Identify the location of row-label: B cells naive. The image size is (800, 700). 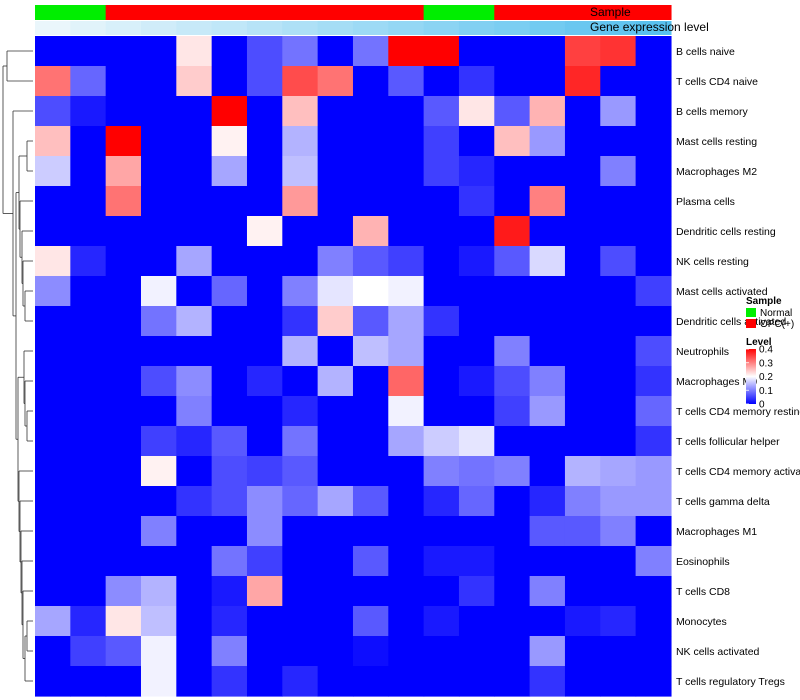
(705, 52).